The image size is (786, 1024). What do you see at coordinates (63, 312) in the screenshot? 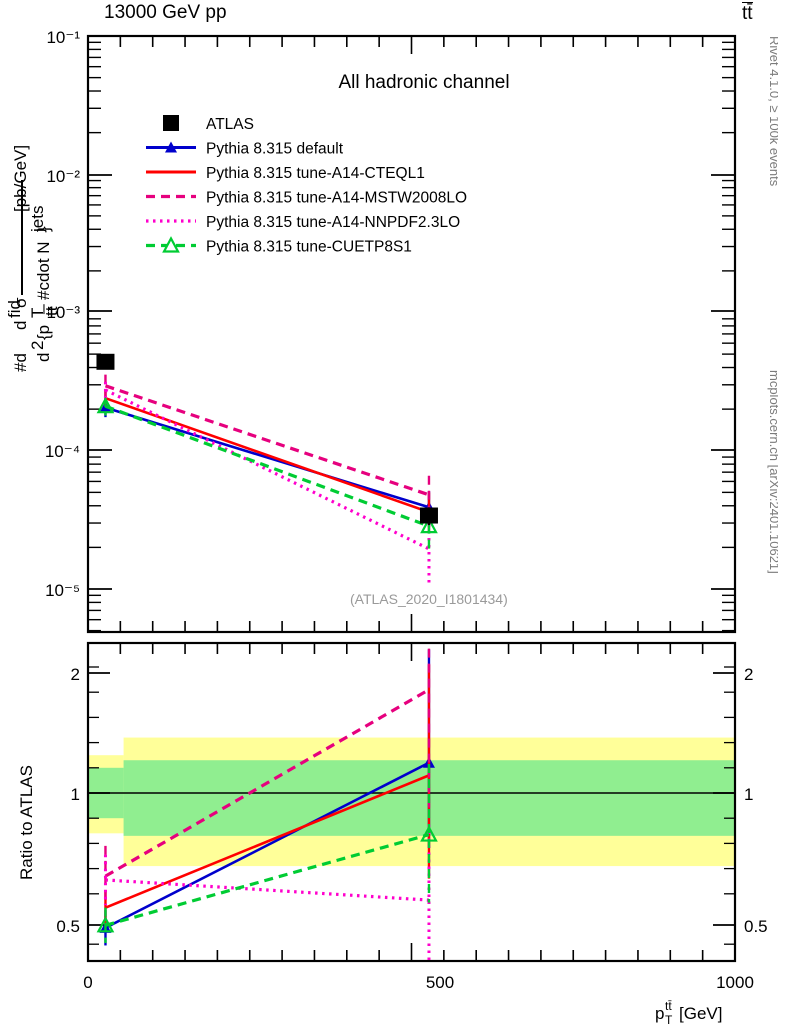
I see `main-ytick-label-2: 10⁻³` at bounding box center [63, 312].